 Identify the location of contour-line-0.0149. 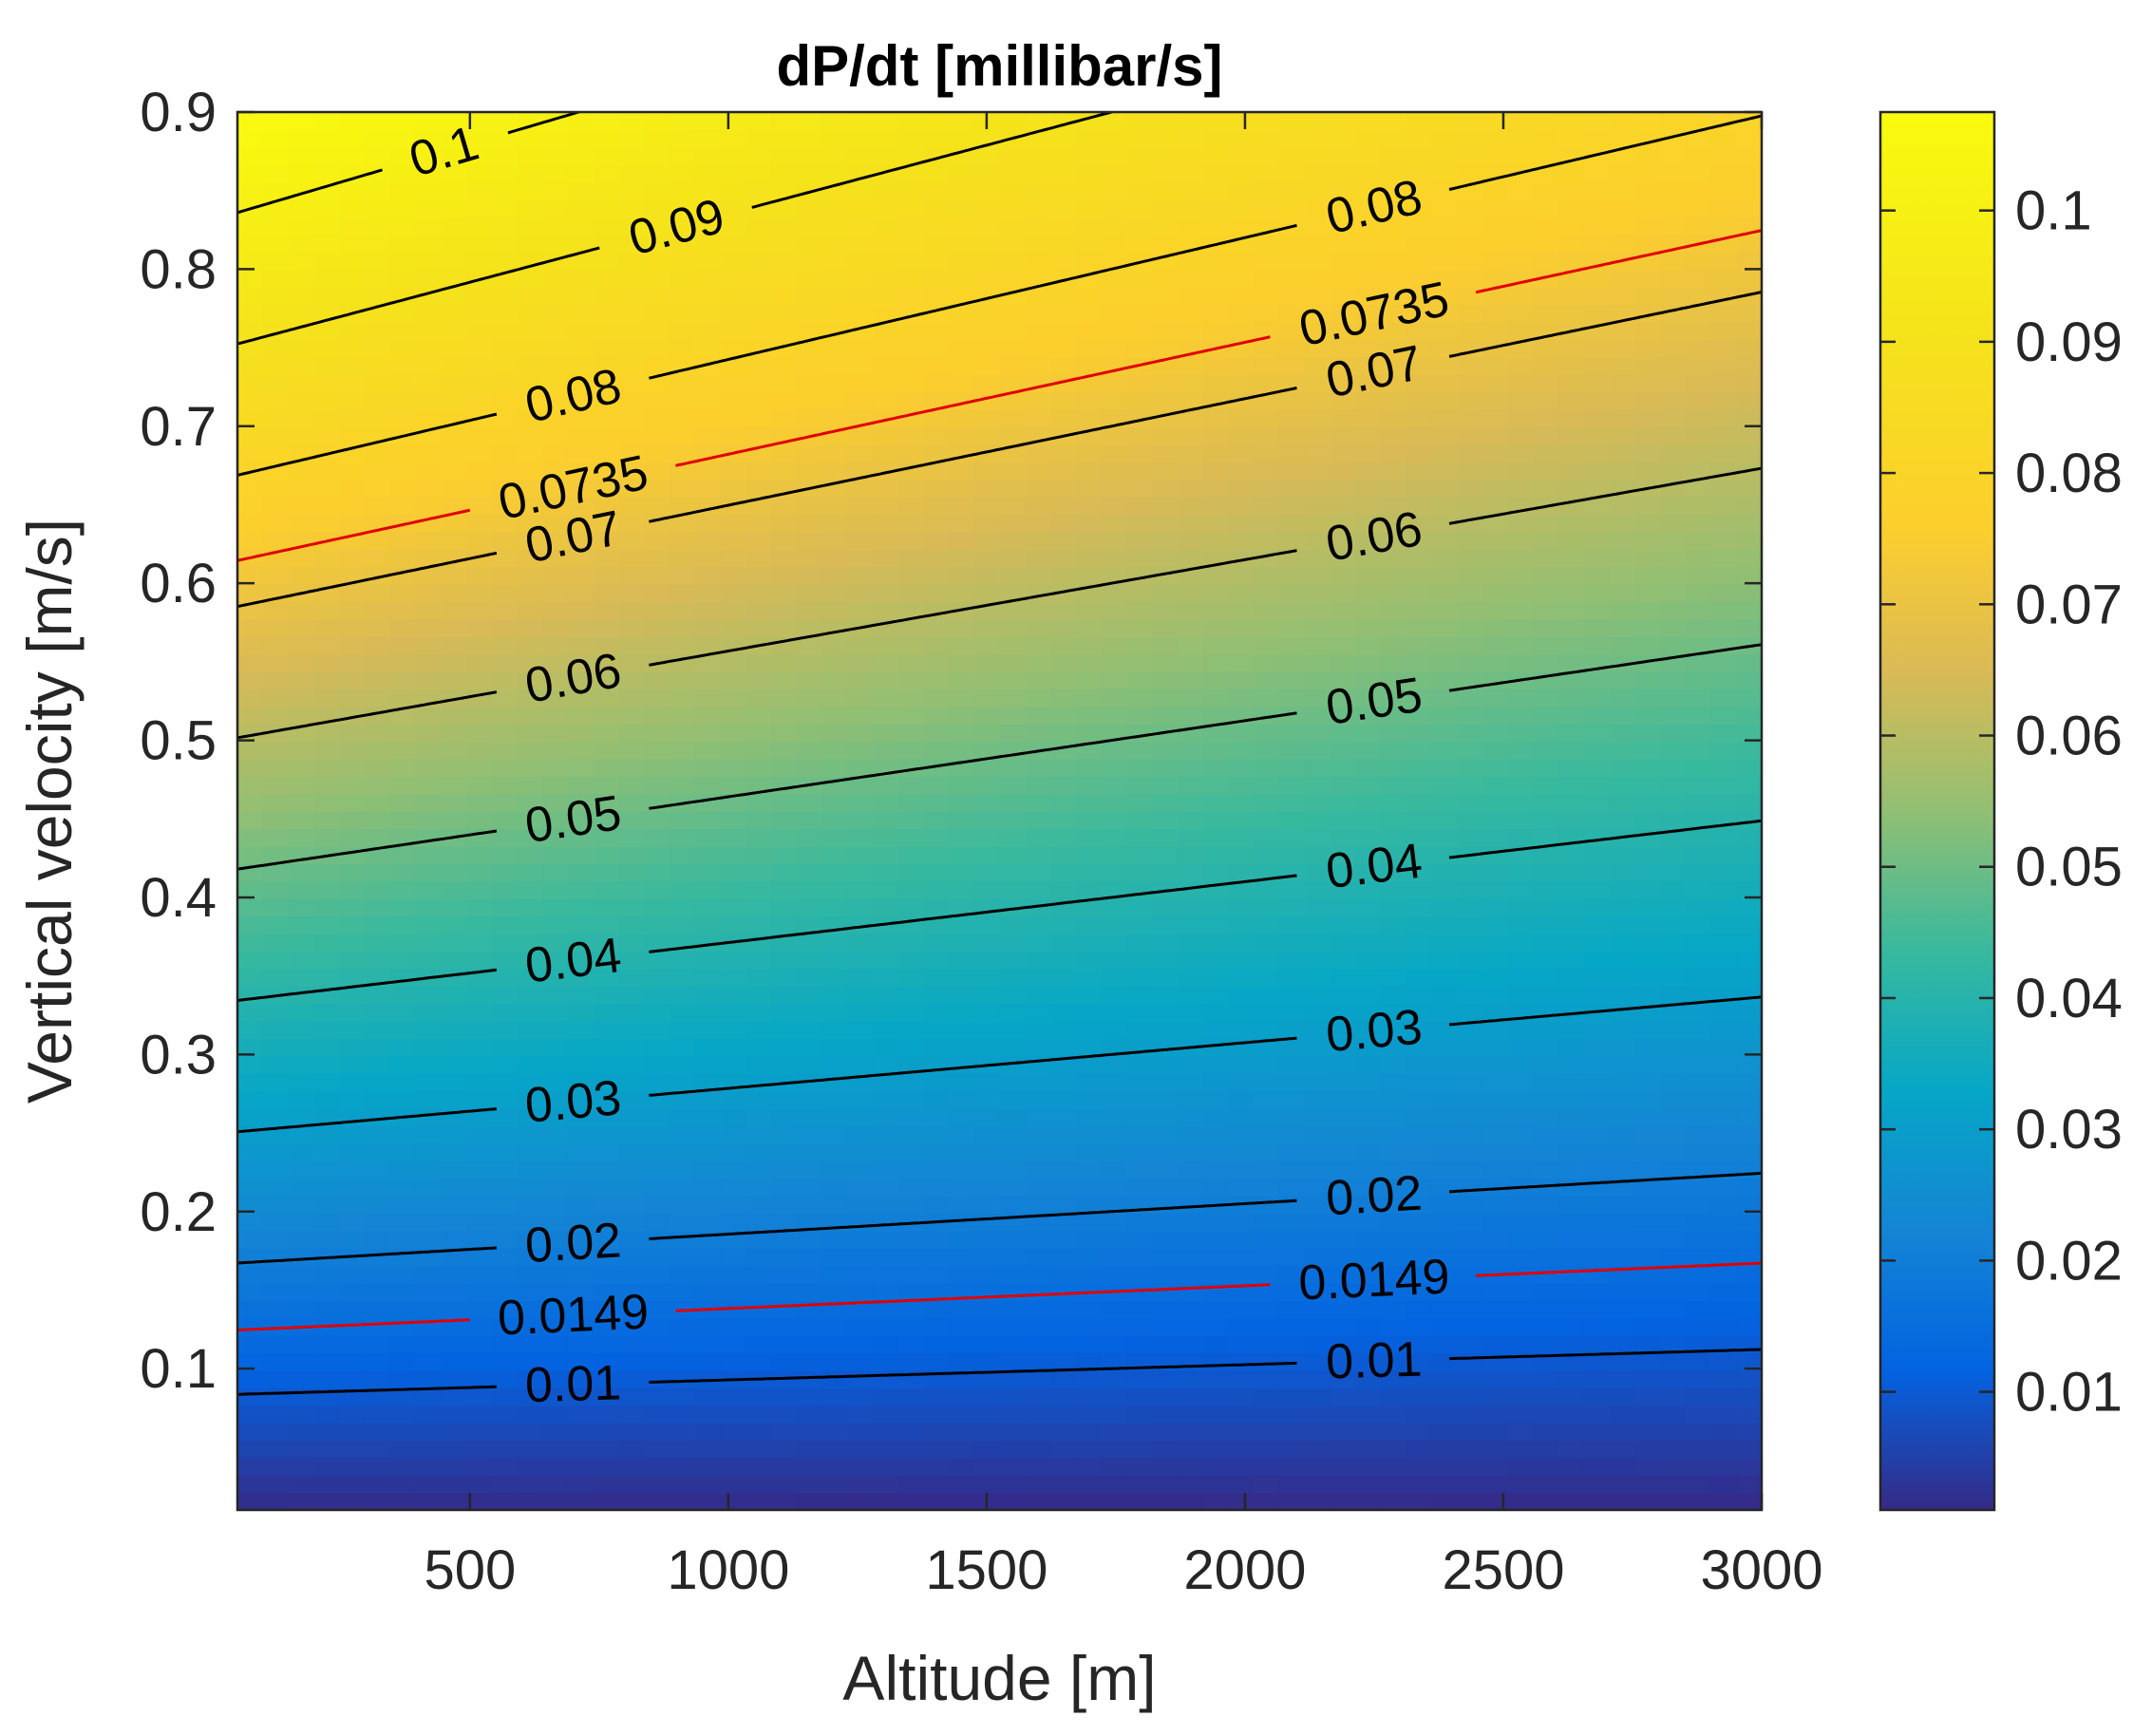
(1619, 1269).